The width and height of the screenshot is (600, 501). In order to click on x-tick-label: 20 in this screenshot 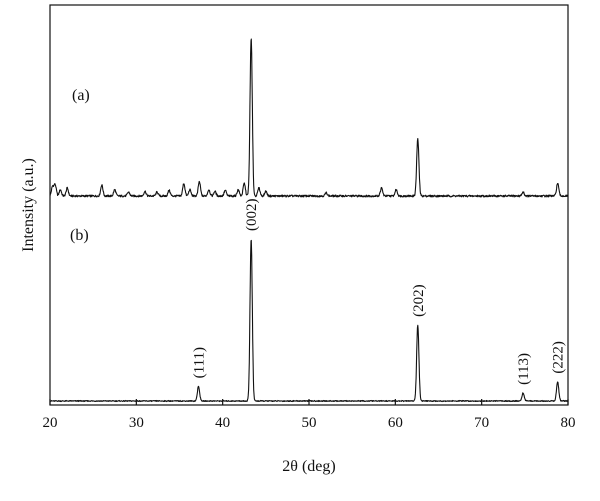, I will do `click(50, 423)`.